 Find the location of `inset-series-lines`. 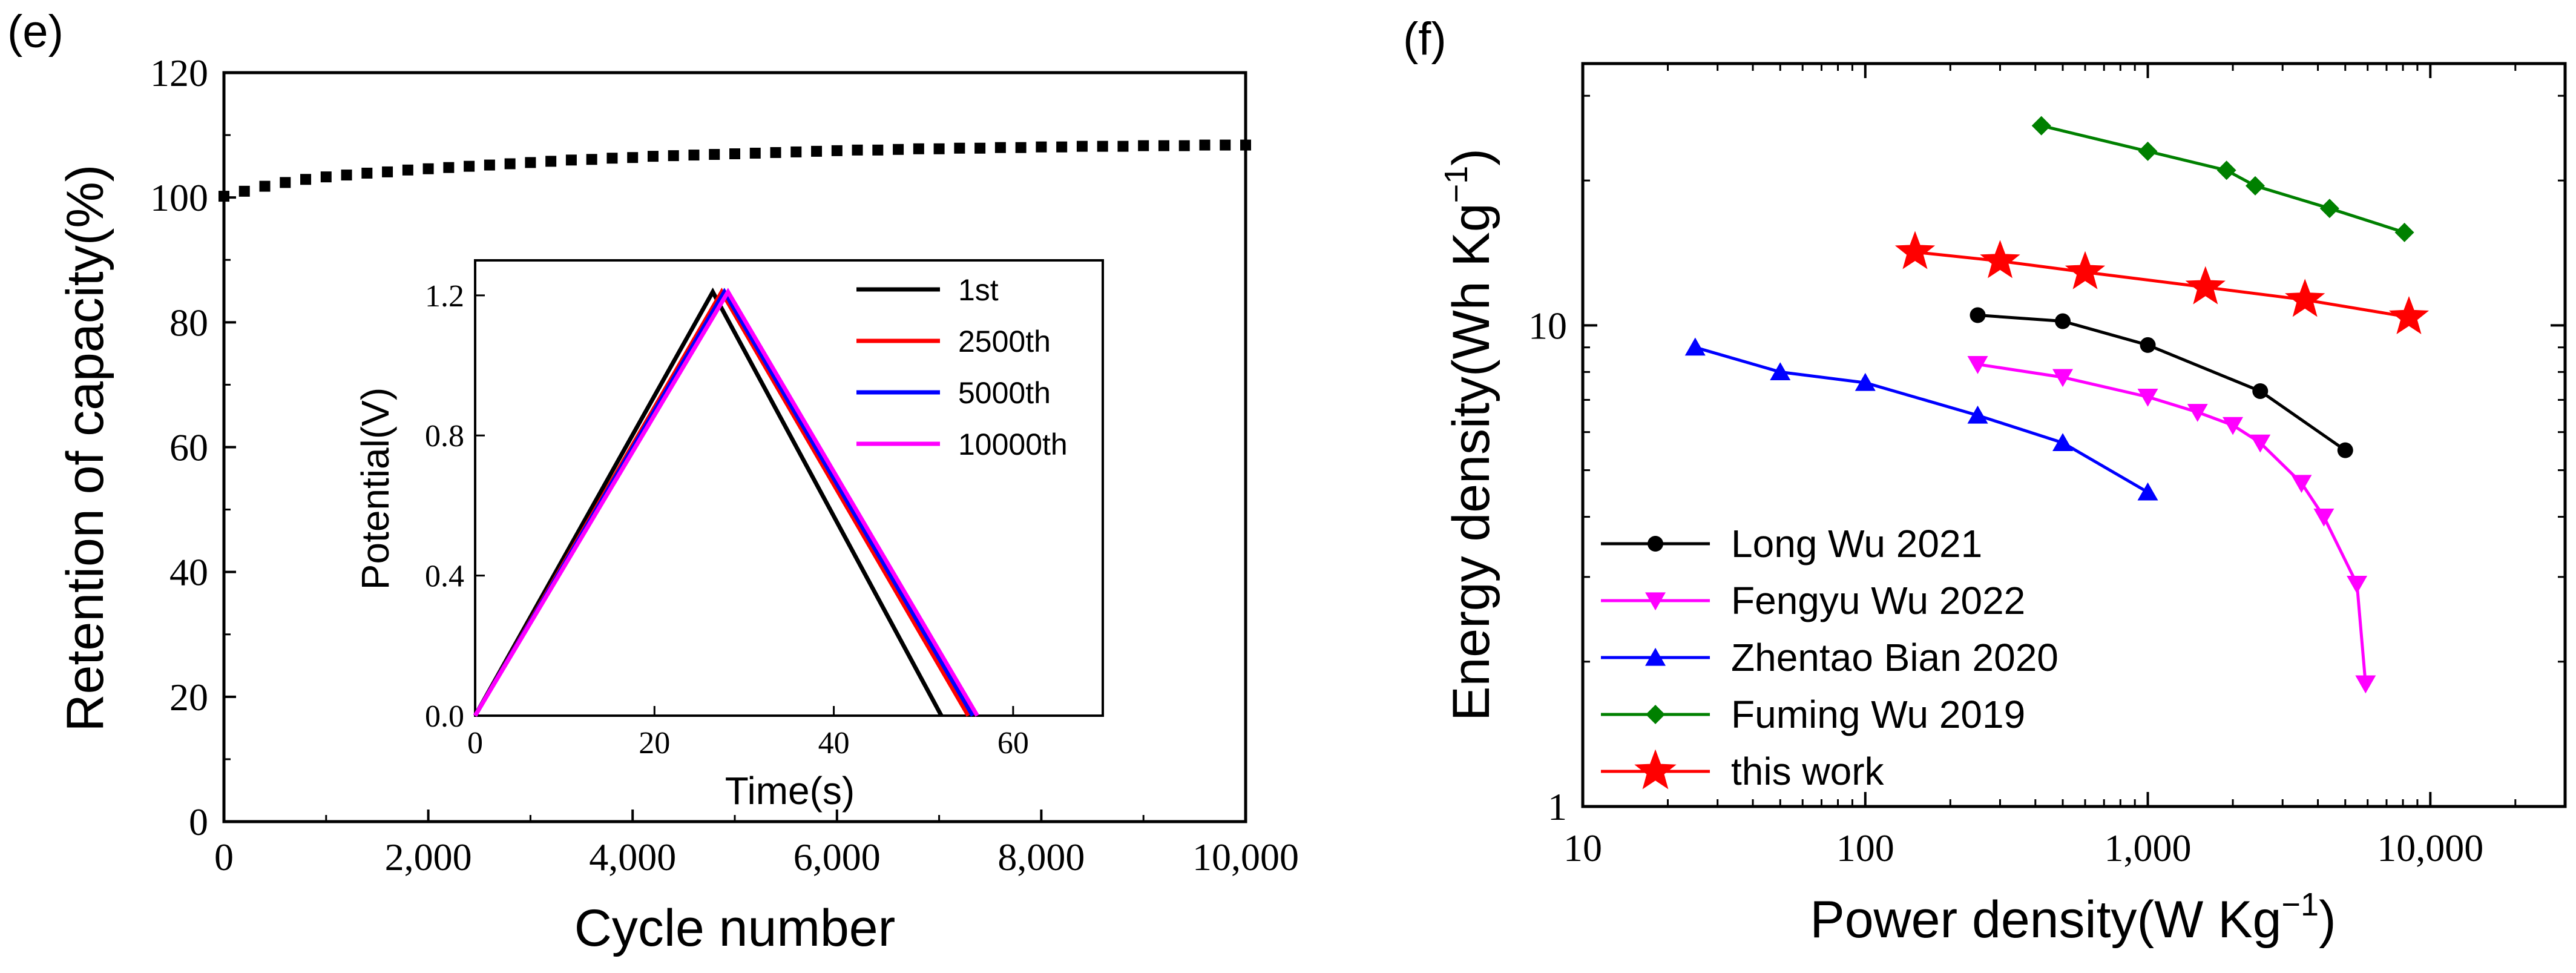

inset-series-lines is located at coordinates (726, 502).